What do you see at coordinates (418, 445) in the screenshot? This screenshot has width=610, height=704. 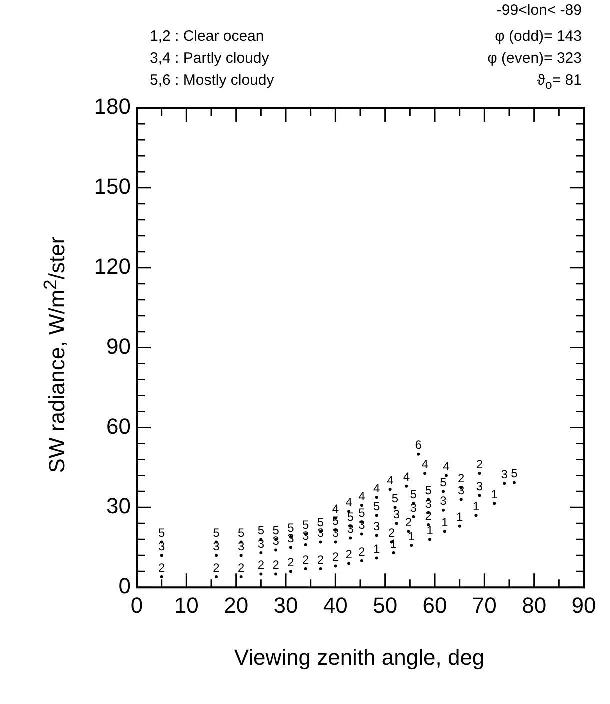 I see `series-label: 6` at bounding box center [418, 445].